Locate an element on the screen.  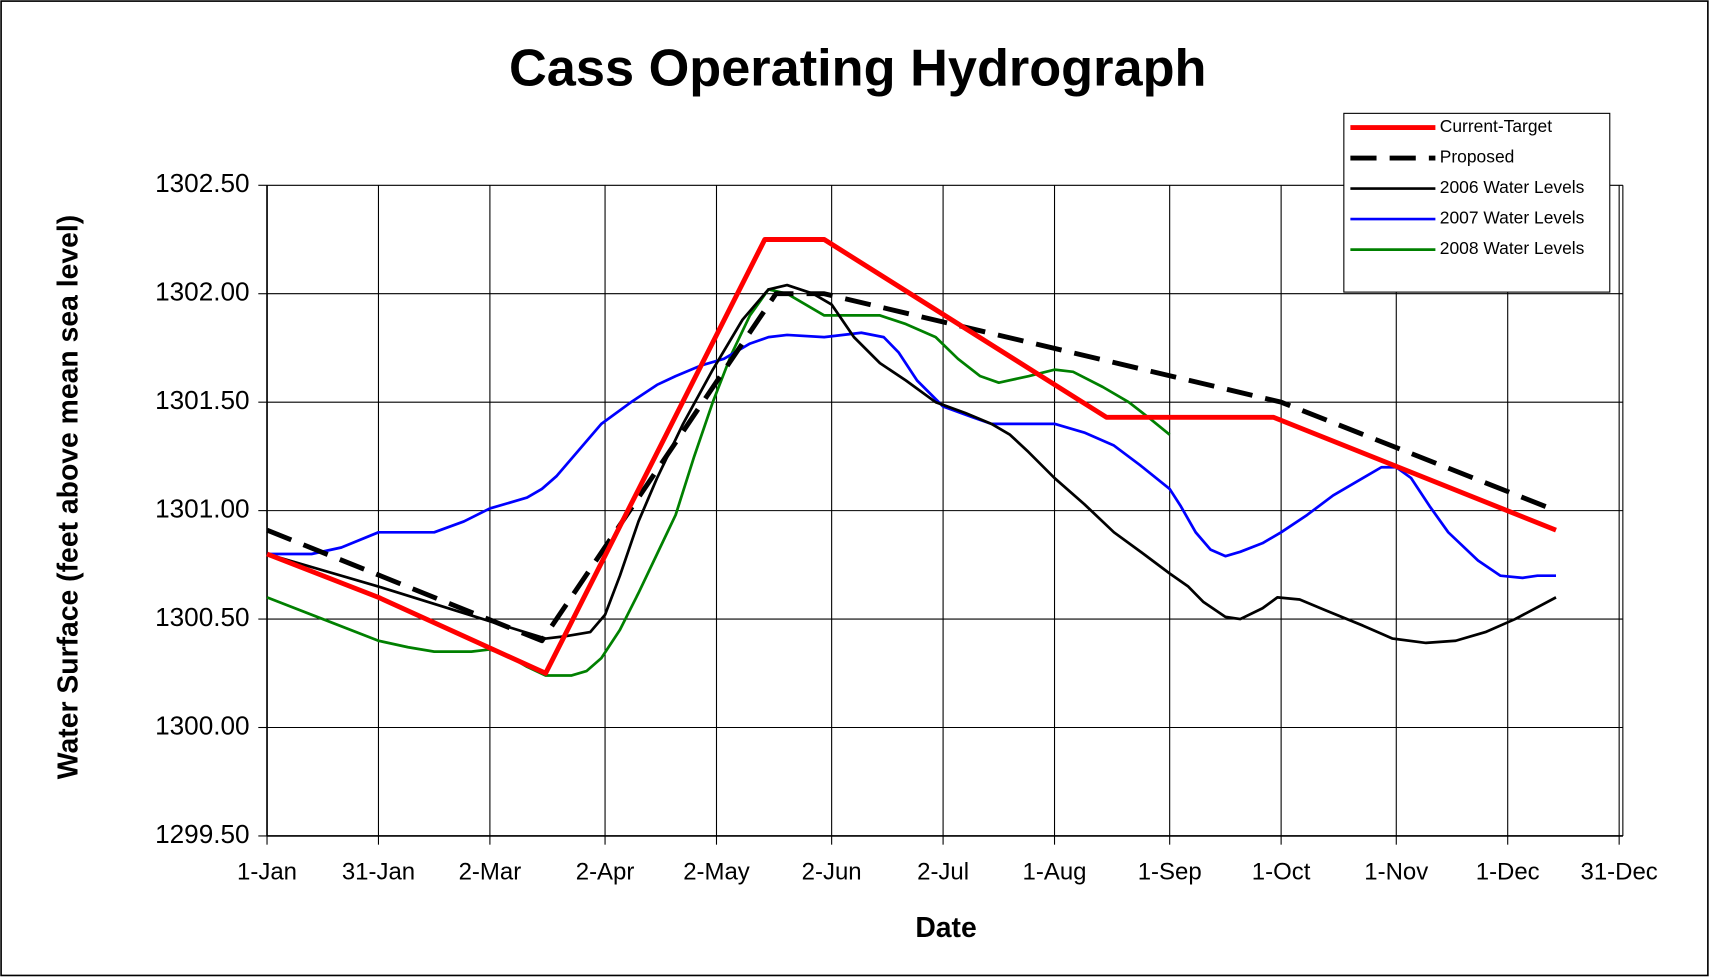
legend-label: 2006 Water Levels is located at coordinates (1512, 187).